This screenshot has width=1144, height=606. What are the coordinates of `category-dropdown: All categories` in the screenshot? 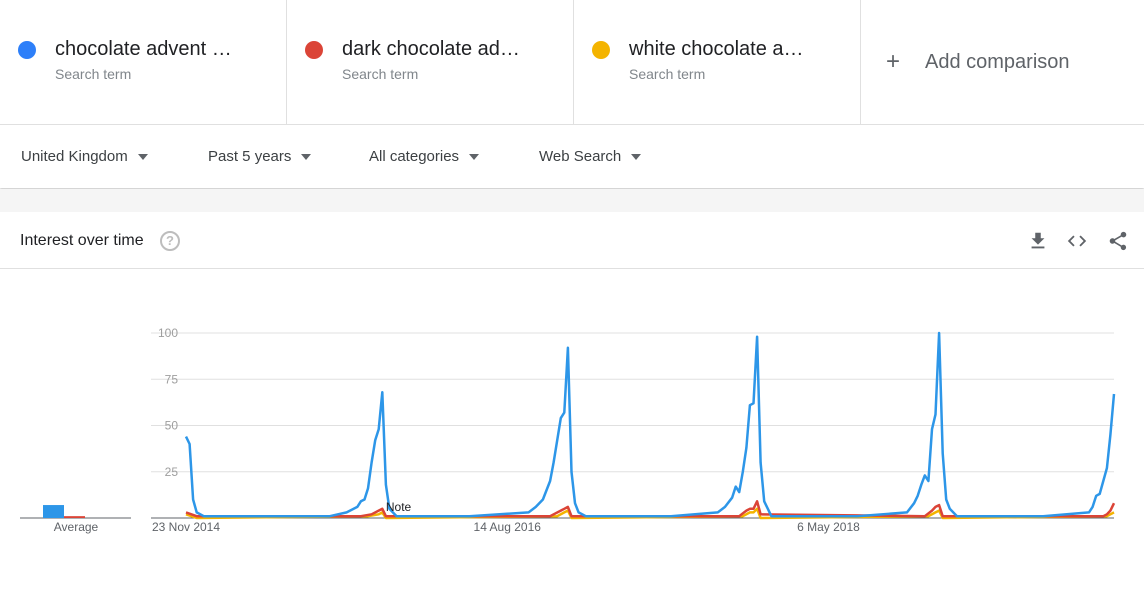 It's located at (424, 156).